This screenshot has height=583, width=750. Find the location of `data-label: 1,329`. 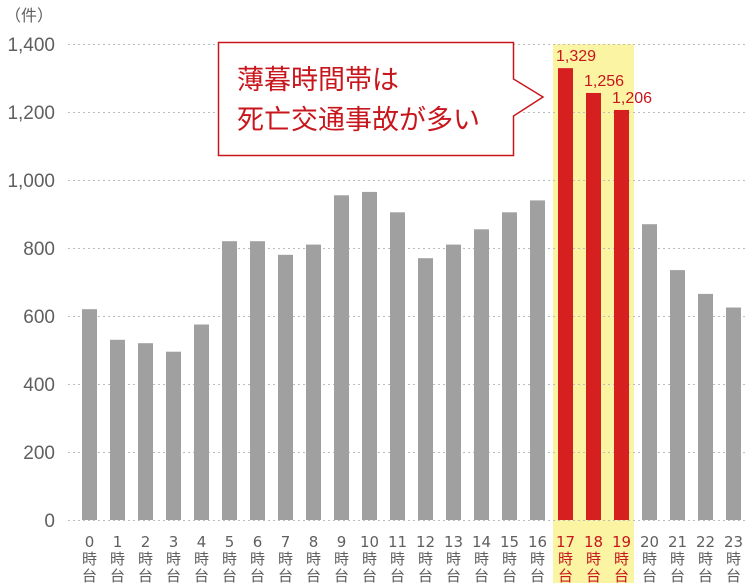

data-label: 1,329 is located at coordinates (576, 56).